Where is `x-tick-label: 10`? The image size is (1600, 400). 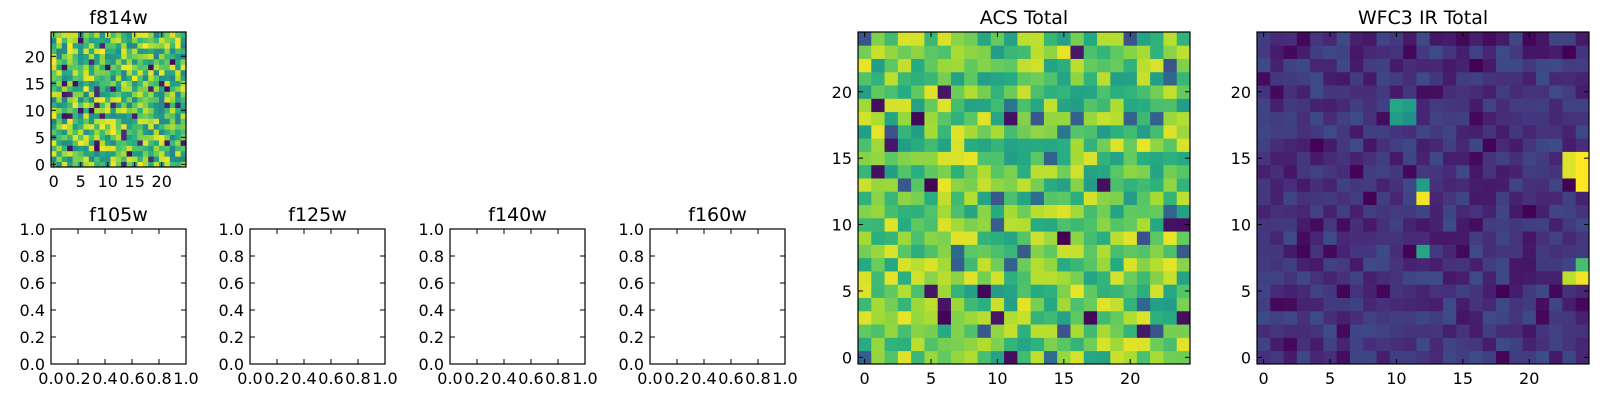 x-tick-label: 10 is located at coordinates (108, 181).